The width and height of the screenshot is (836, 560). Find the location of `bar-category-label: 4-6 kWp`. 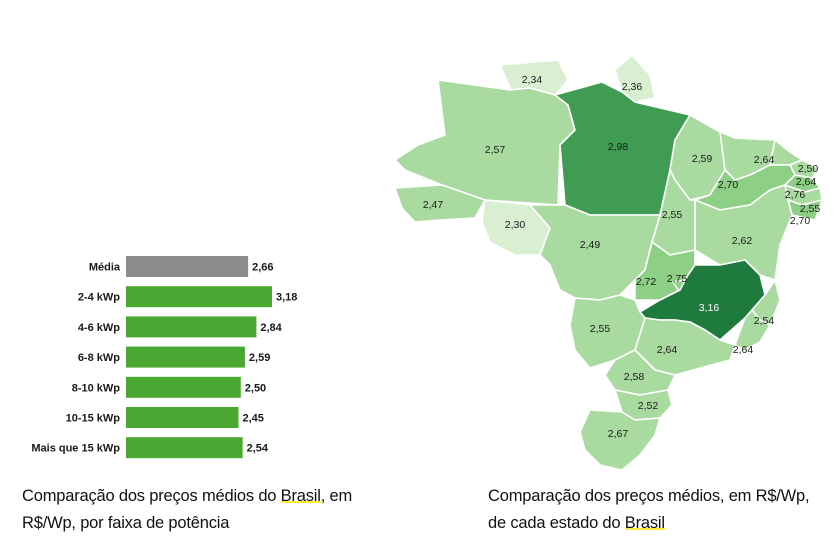

bar-category-label: 4-6 kWp is located at coordinates (99, 328).